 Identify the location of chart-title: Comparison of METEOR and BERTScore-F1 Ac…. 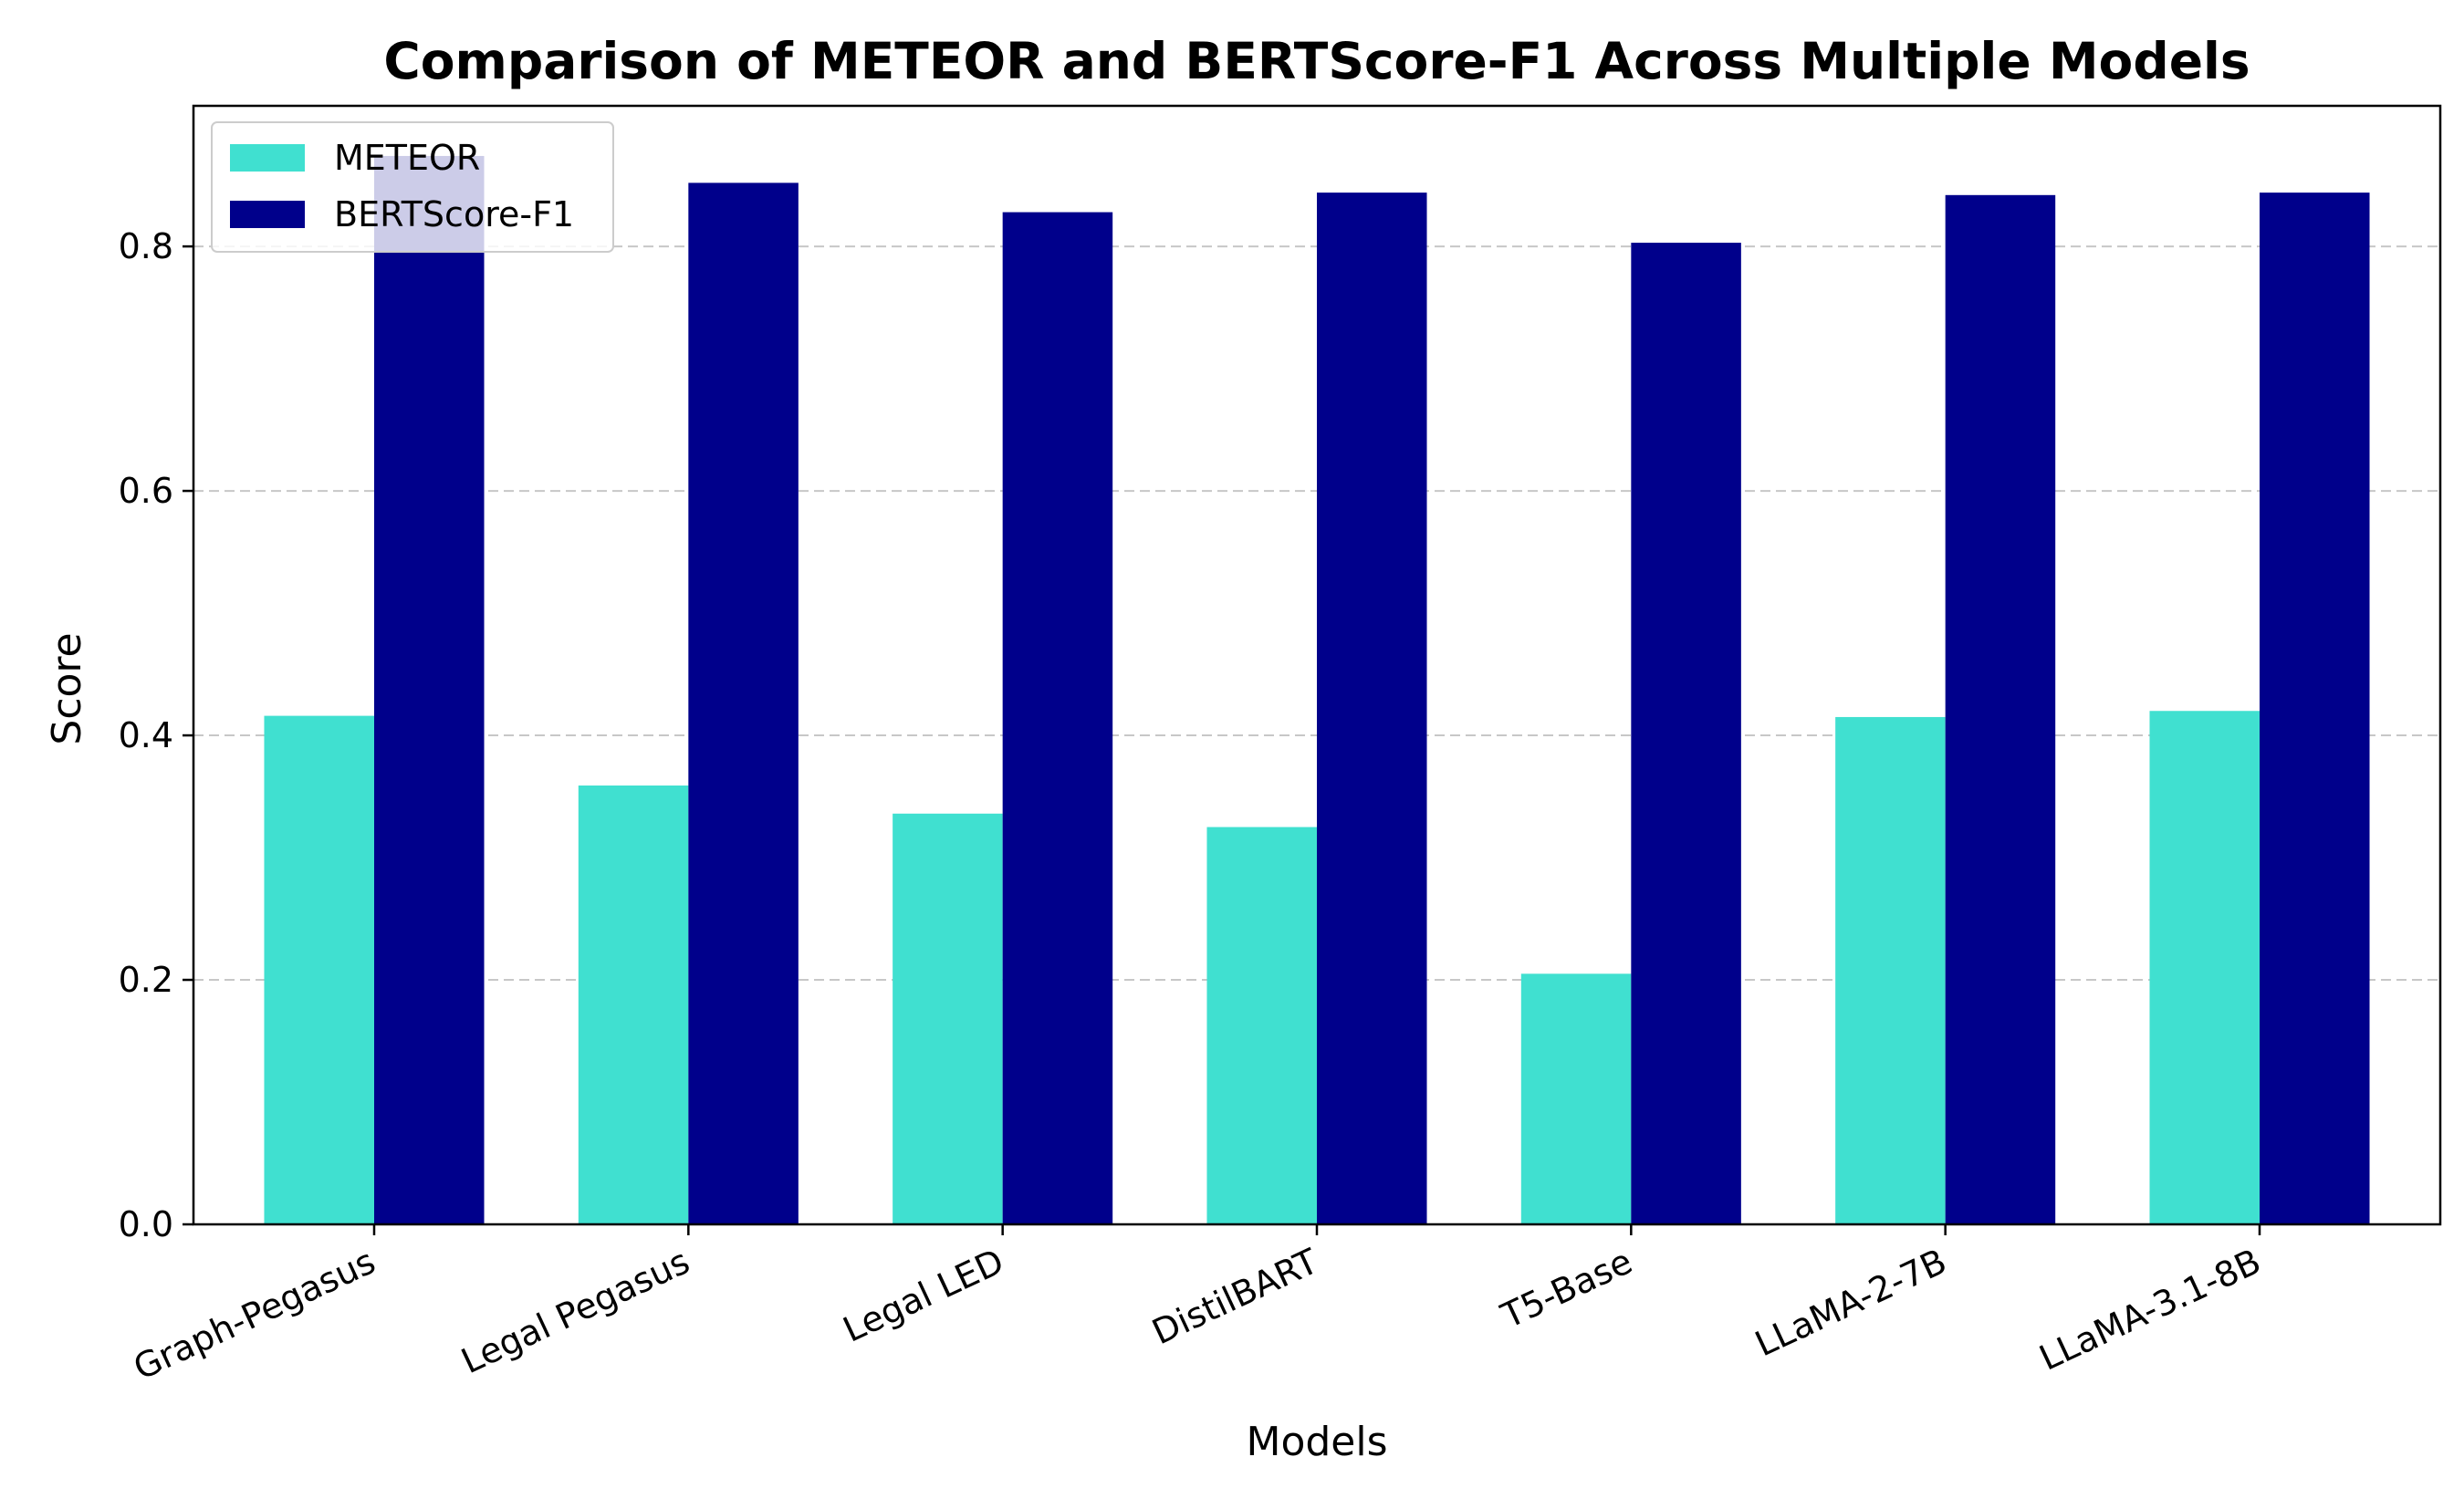
(1316, 61).